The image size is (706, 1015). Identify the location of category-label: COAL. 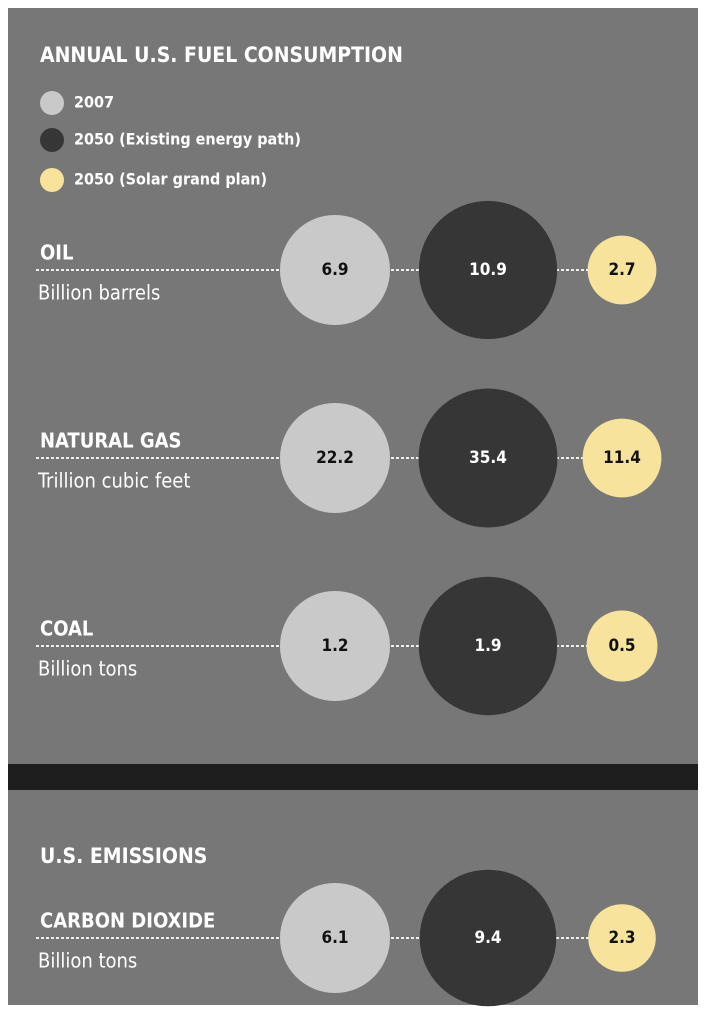
(66, 629).